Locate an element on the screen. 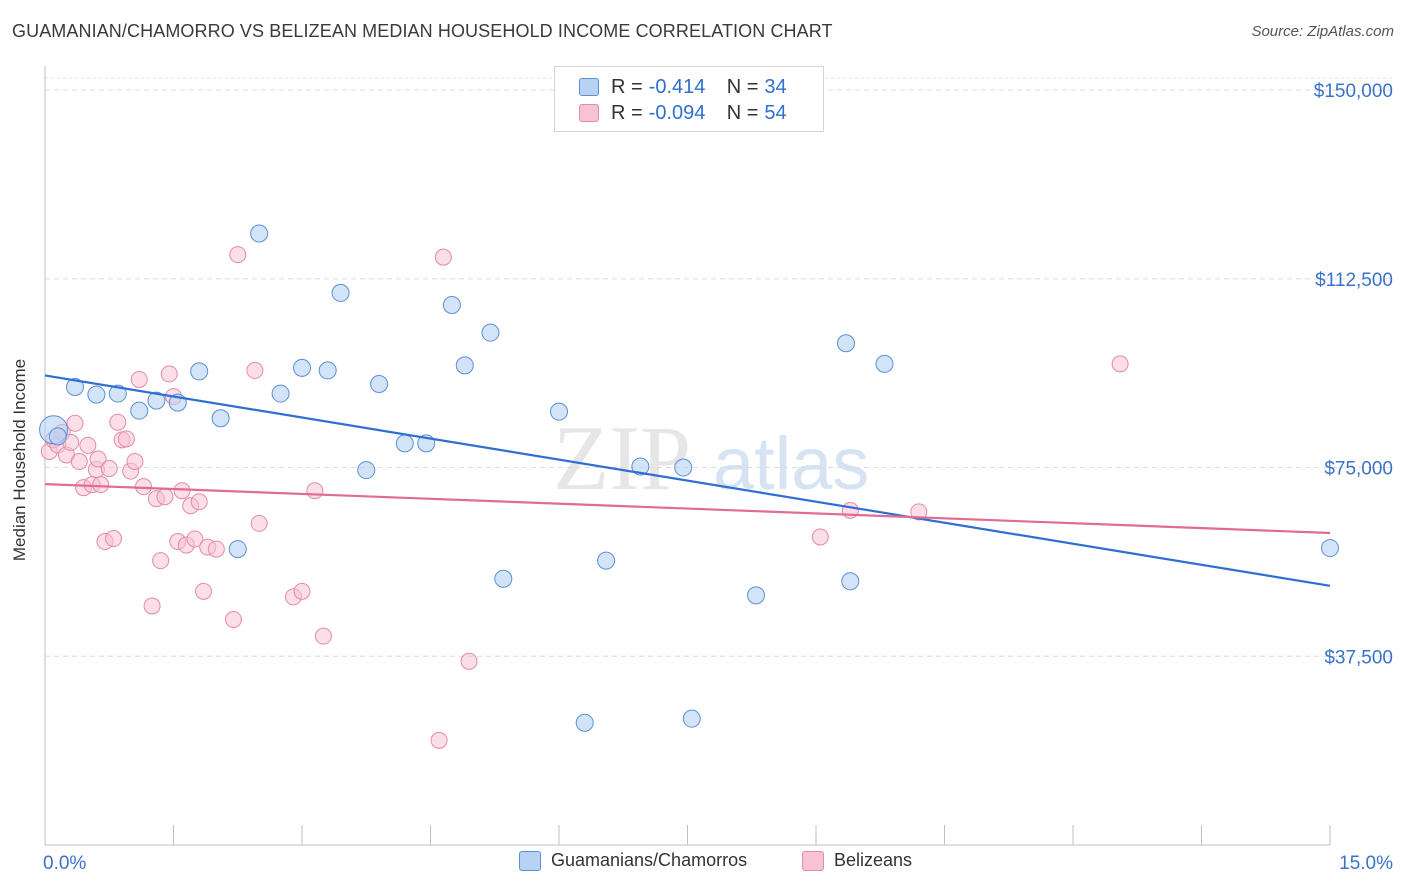  watermark-atlas: atlas is located at coordinates (791, 463).